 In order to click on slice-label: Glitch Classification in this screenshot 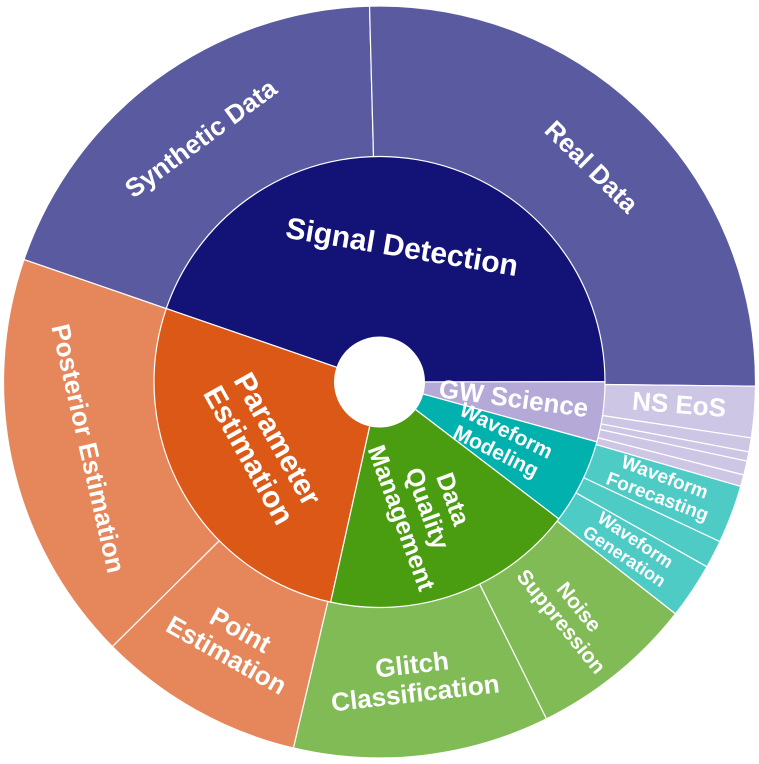, I will do `click(415, 681)`.